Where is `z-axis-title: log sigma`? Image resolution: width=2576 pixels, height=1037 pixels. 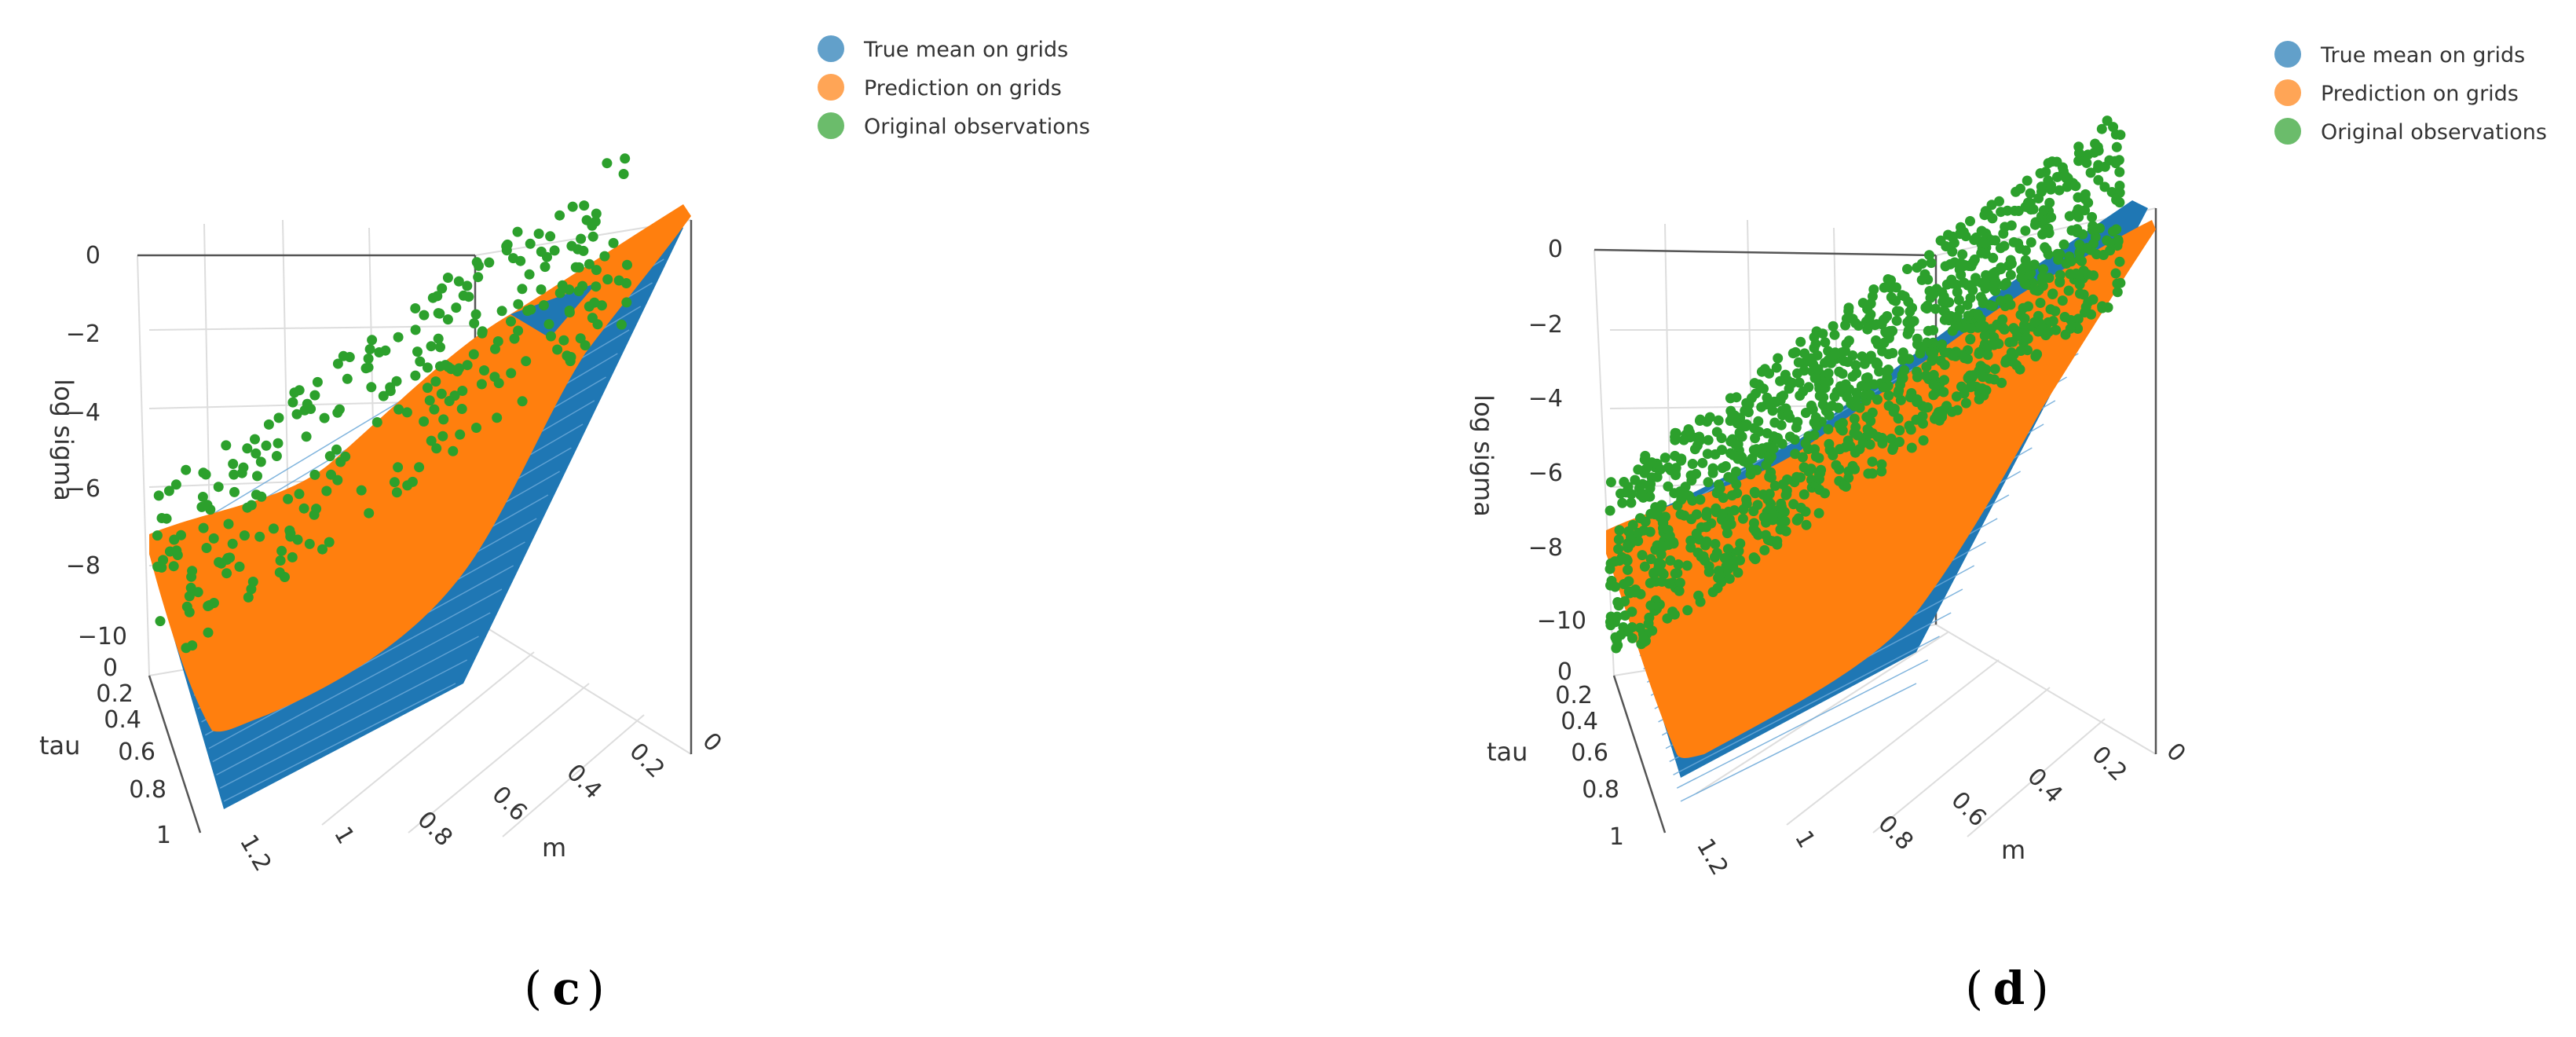
z-axis-title: log sigma is located at coordinates (1484, 456).